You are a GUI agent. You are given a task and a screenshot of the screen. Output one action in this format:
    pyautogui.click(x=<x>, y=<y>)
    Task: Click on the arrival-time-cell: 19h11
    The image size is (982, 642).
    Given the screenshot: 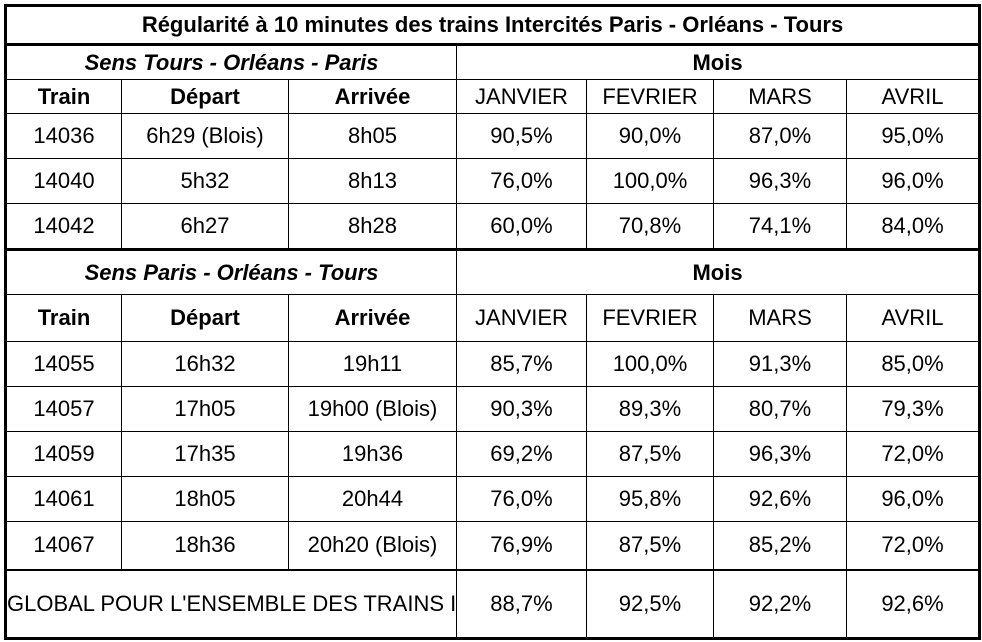 What is the action you would take?
    pyautogui.click(x=372, y=364)
    